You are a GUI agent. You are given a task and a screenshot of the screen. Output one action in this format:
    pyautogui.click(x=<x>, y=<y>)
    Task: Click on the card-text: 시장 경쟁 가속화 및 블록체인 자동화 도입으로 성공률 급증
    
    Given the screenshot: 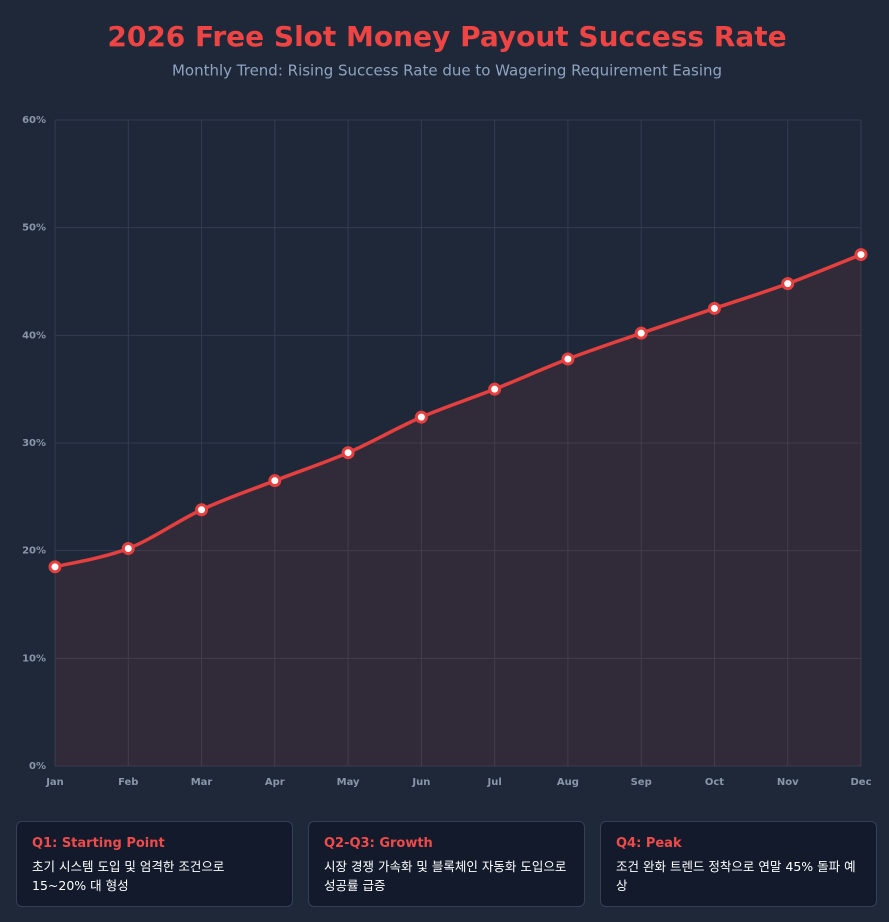 What is the action you would take?
    pyautogui.click(x=445, y=876)
    